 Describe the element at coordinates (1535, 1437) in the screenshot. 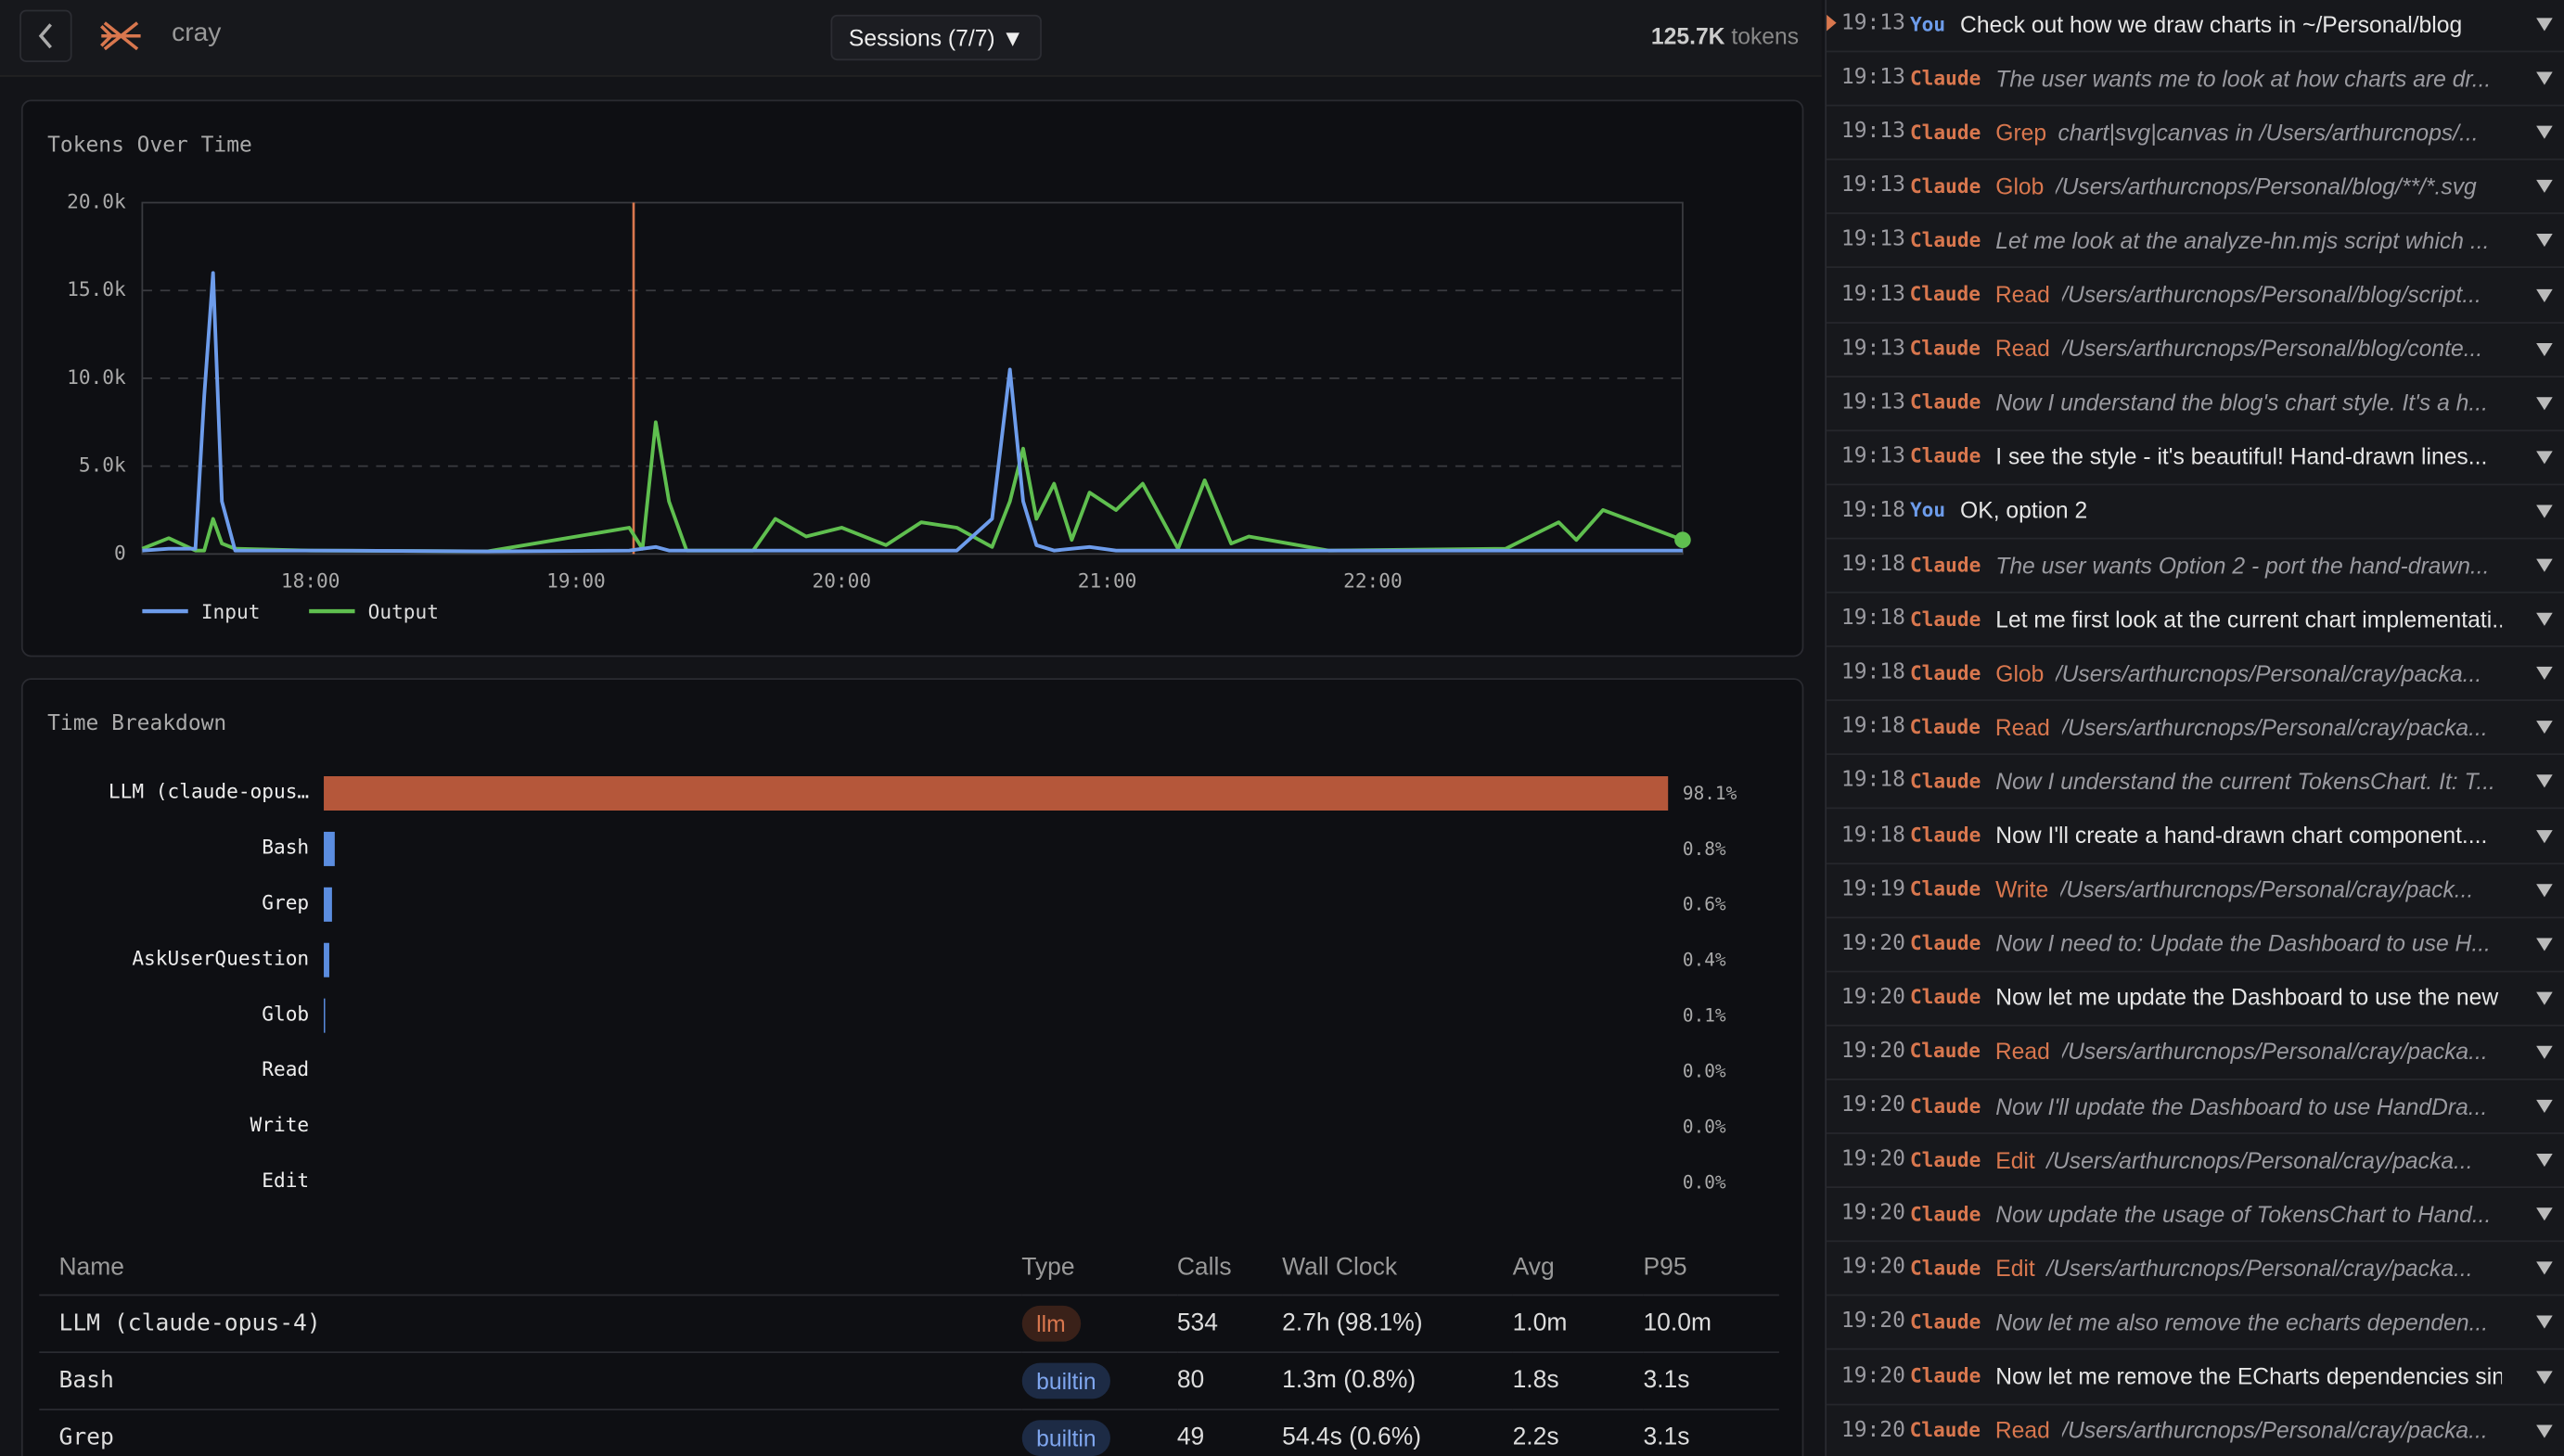

I see `cell-text: 2.2s` at that location.